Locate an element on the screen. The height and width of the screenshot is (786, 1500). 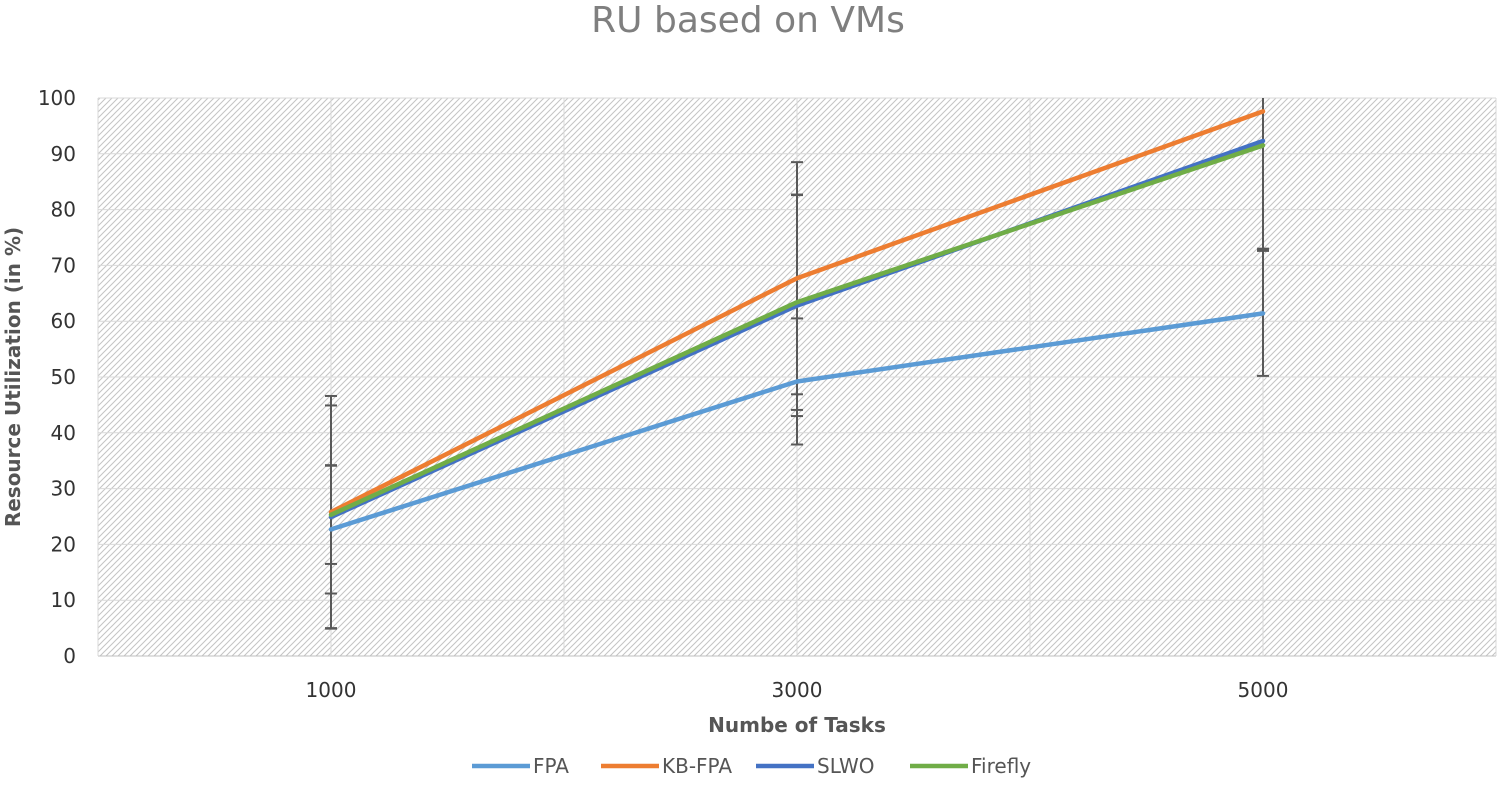
x-tick-label-1000: 1000 is located at coordinates (331, 690).